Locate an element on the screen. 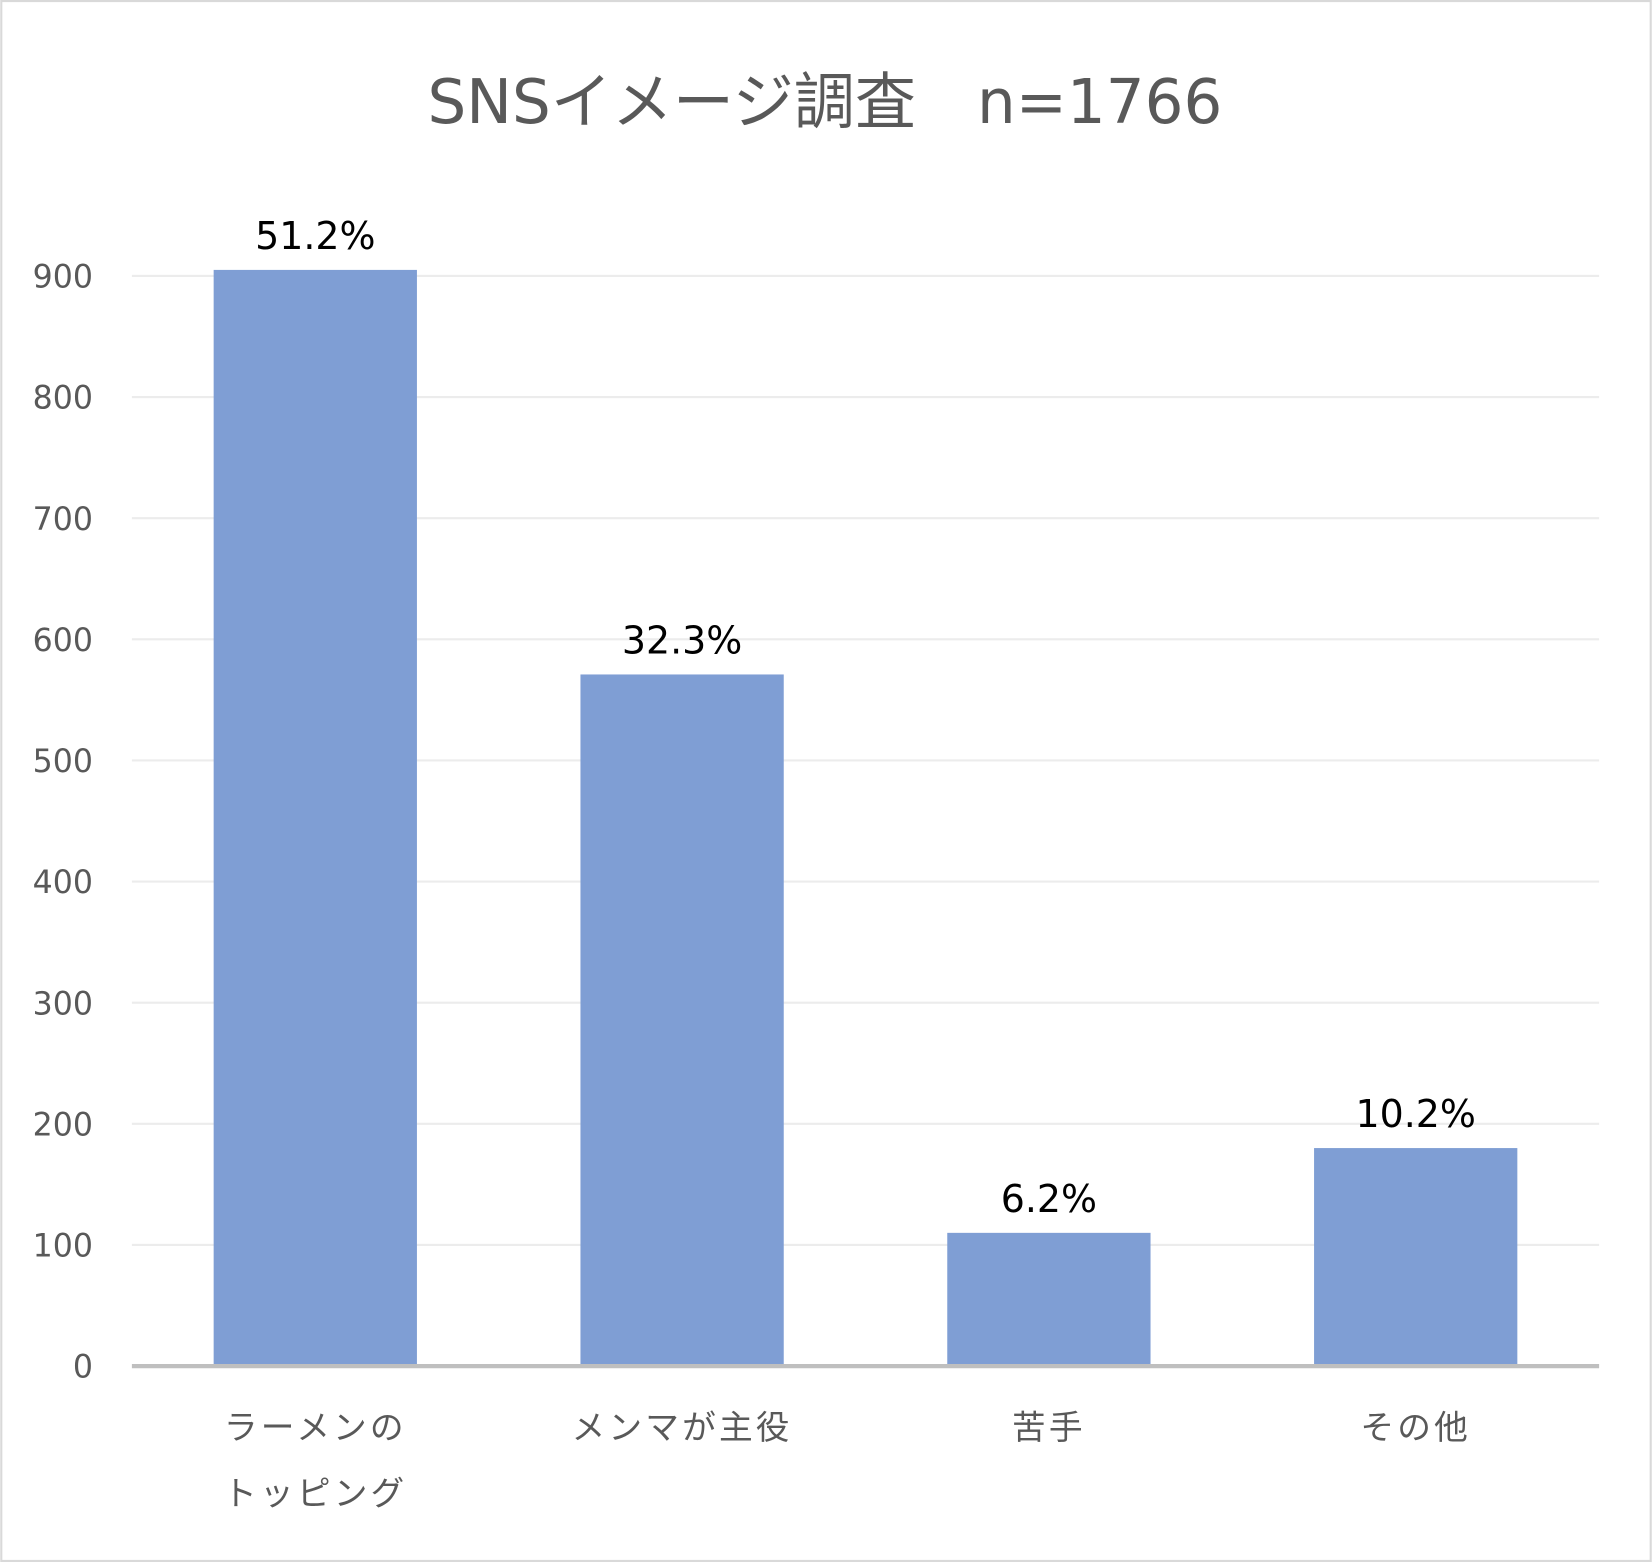  x-category-label: トッピング is located at coordinates (315, 1493).